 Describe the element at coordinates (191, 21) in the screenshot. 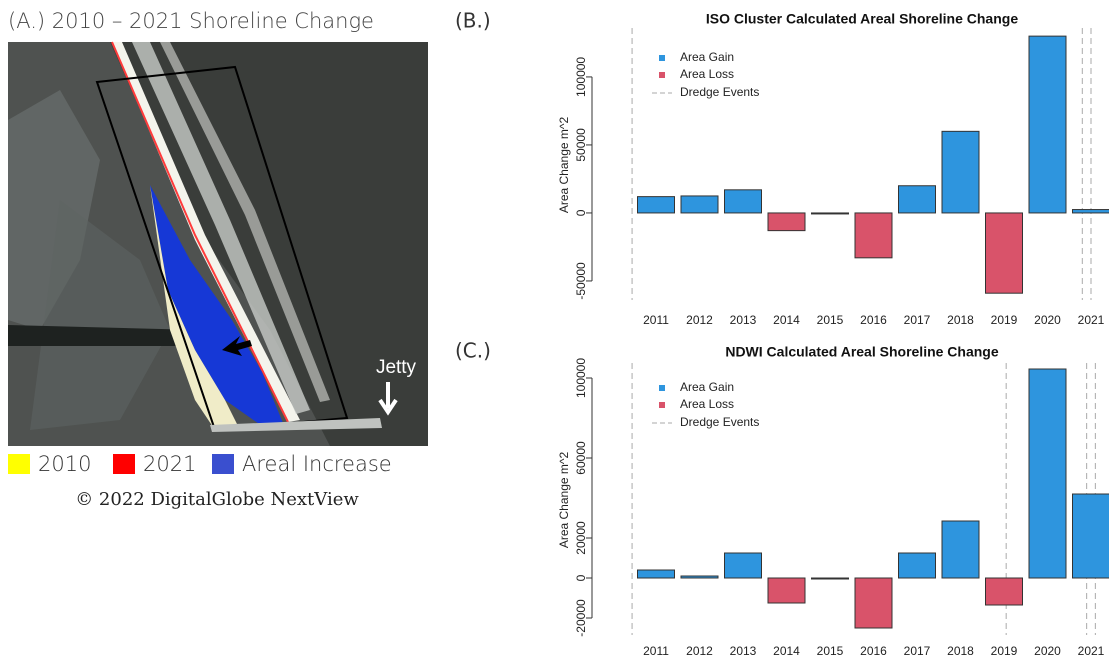

I see `panel-a-title: (A.) 2010 – 2021 Shoreline Change` at that location.